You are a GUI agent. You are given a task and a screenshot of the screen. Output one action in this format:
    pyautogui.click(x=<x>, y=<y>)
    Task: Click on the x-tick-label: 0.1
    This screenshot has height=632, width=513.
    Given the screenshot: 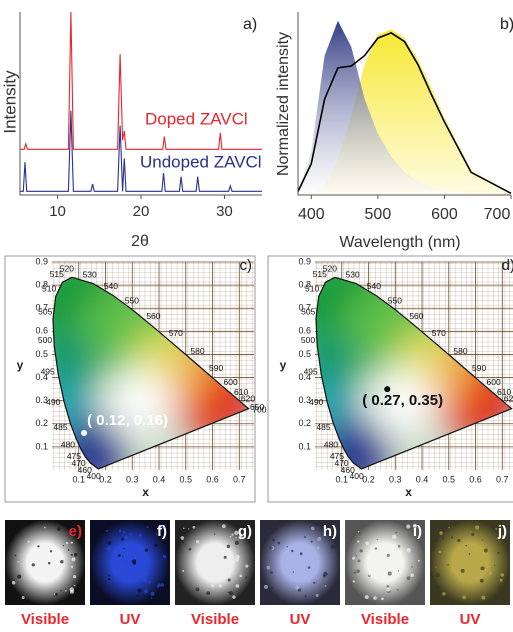 What is the action you would take?
    pyautogui.click(x=341, y=479)
    